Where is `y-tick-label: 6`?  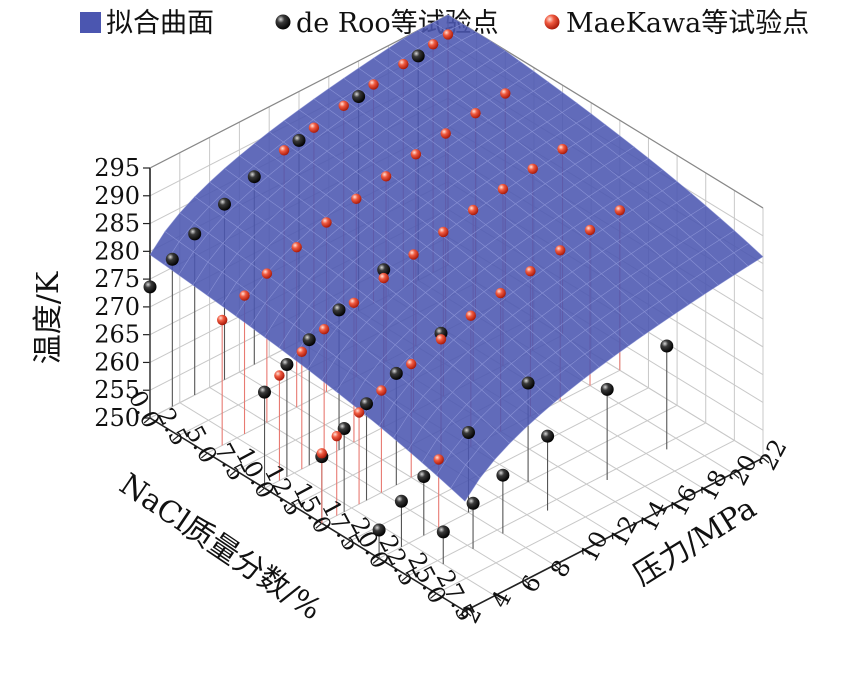 y-tick-label: 6 is located at coordinates (531, 584).